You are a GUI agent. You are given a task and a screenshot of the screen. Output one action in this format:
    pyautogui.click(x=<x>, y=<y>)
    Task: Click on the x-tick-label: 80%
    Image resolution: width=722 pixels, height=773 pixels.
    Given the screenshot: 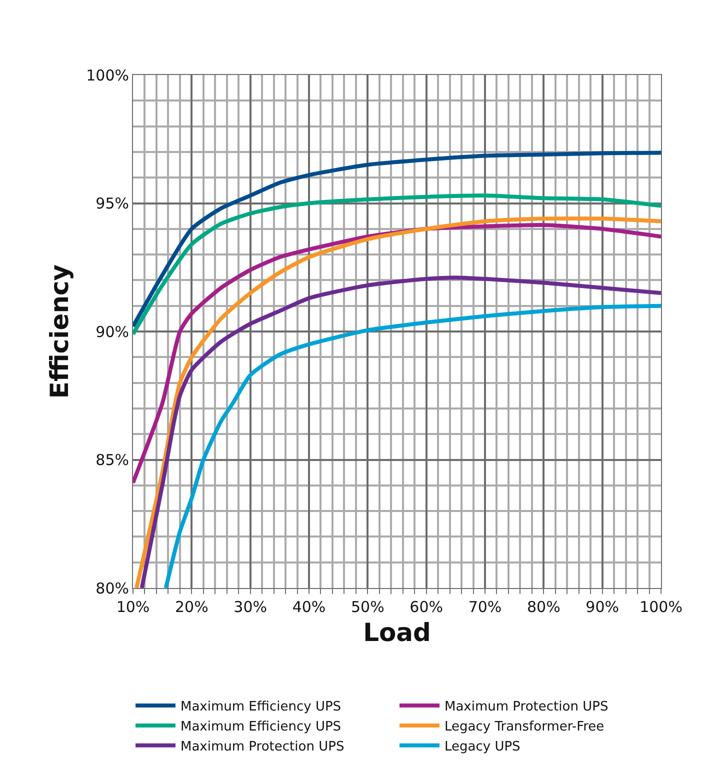 What is the action you would take?
    pyautogui.click(x=543, y=607)
    